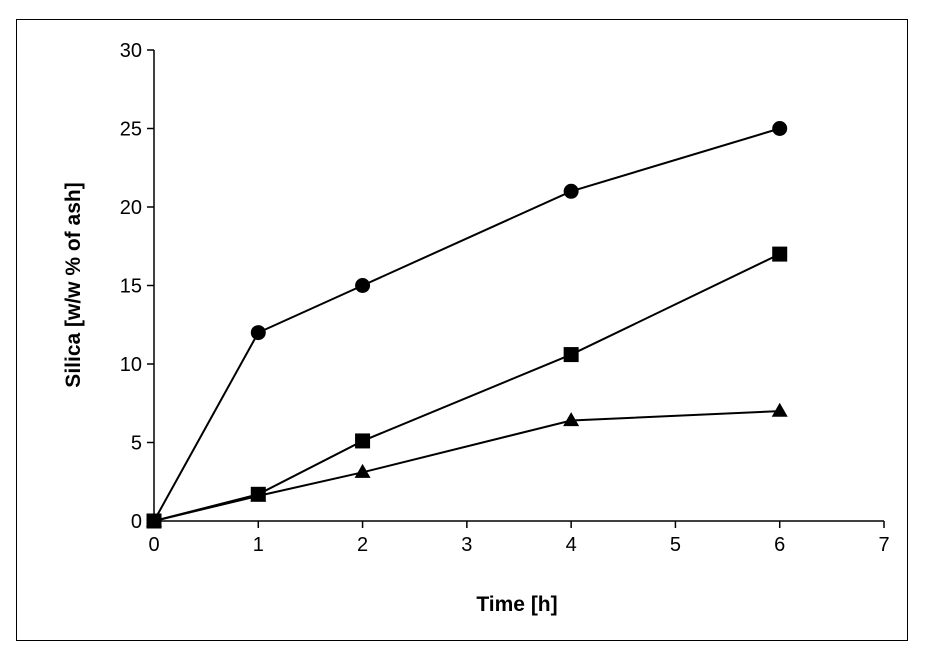  Describe the element at coordinates (362, 545) in the screenshot. I see `x-tick-label: 2` at that location.